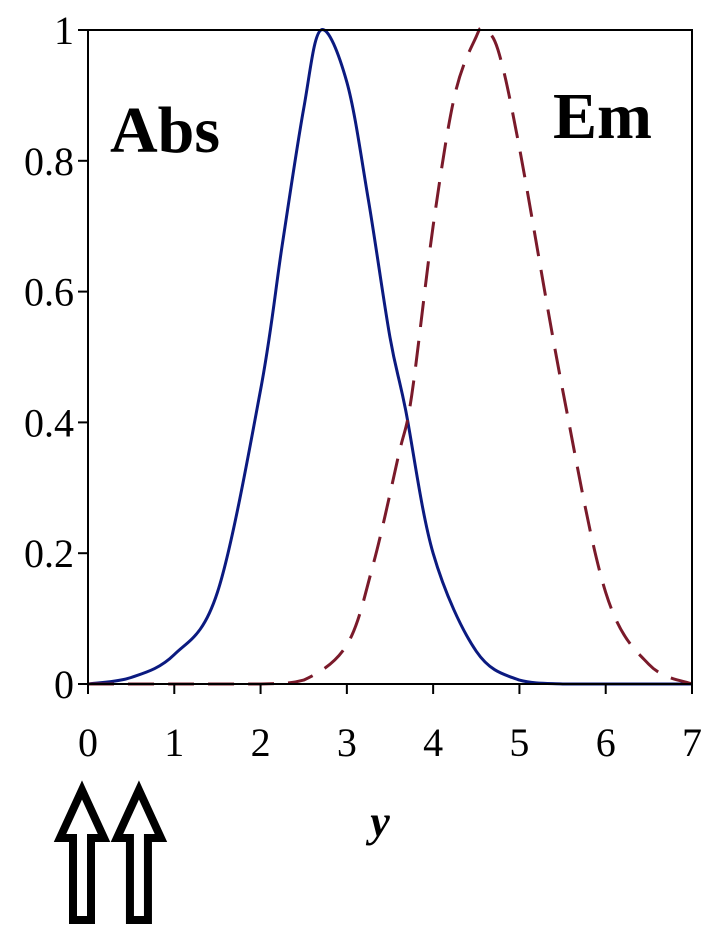  I want to click on x-axis-label: y, so click(377, 821).